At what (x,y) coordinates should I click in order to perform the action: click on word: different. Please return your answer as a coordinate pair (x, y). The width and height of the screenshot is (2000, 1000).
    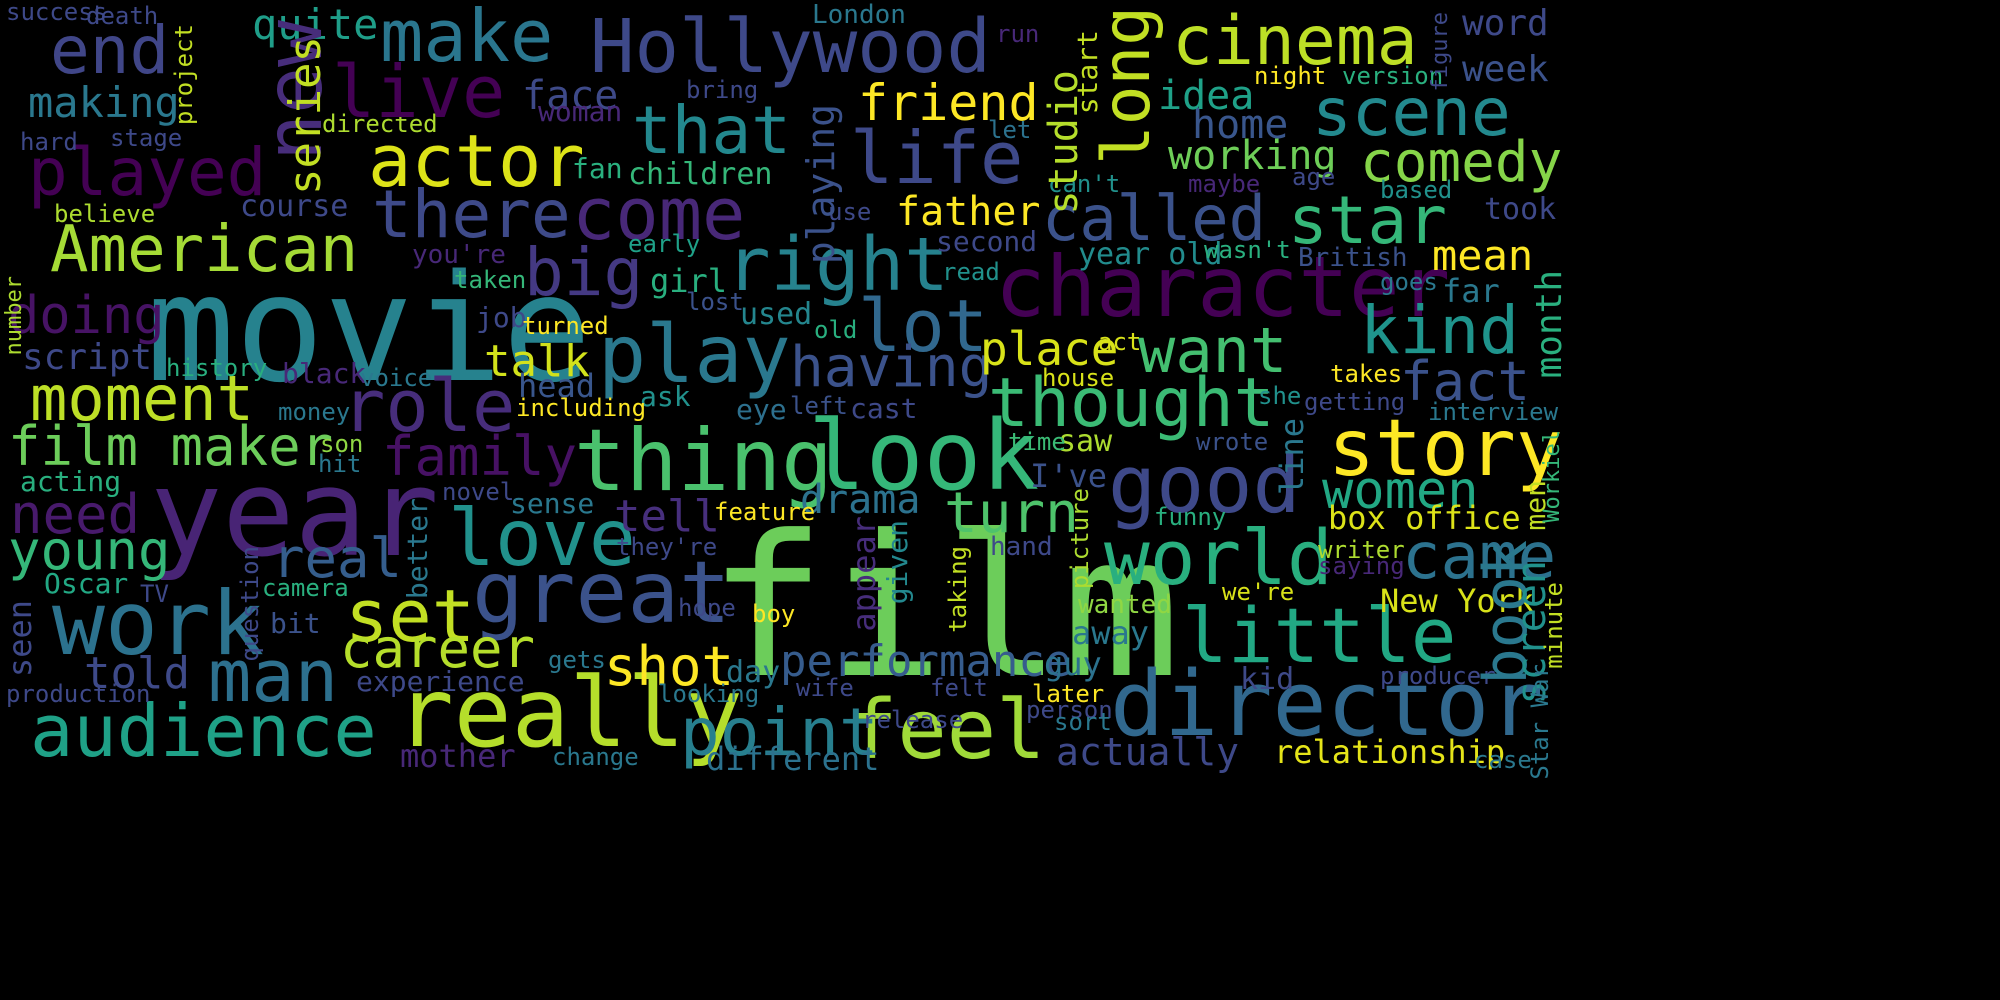
    Looking at the image, I should click on (793, 759).